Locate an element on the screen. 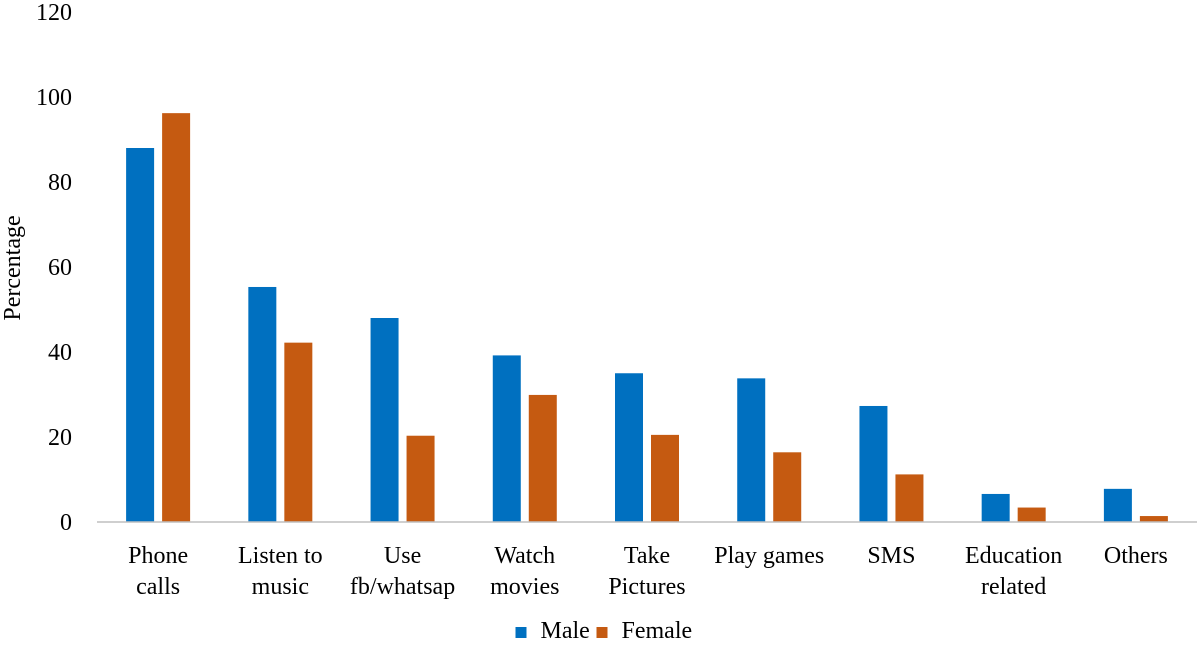  y-tick-label: 40 is located at coordinates (60, 353).